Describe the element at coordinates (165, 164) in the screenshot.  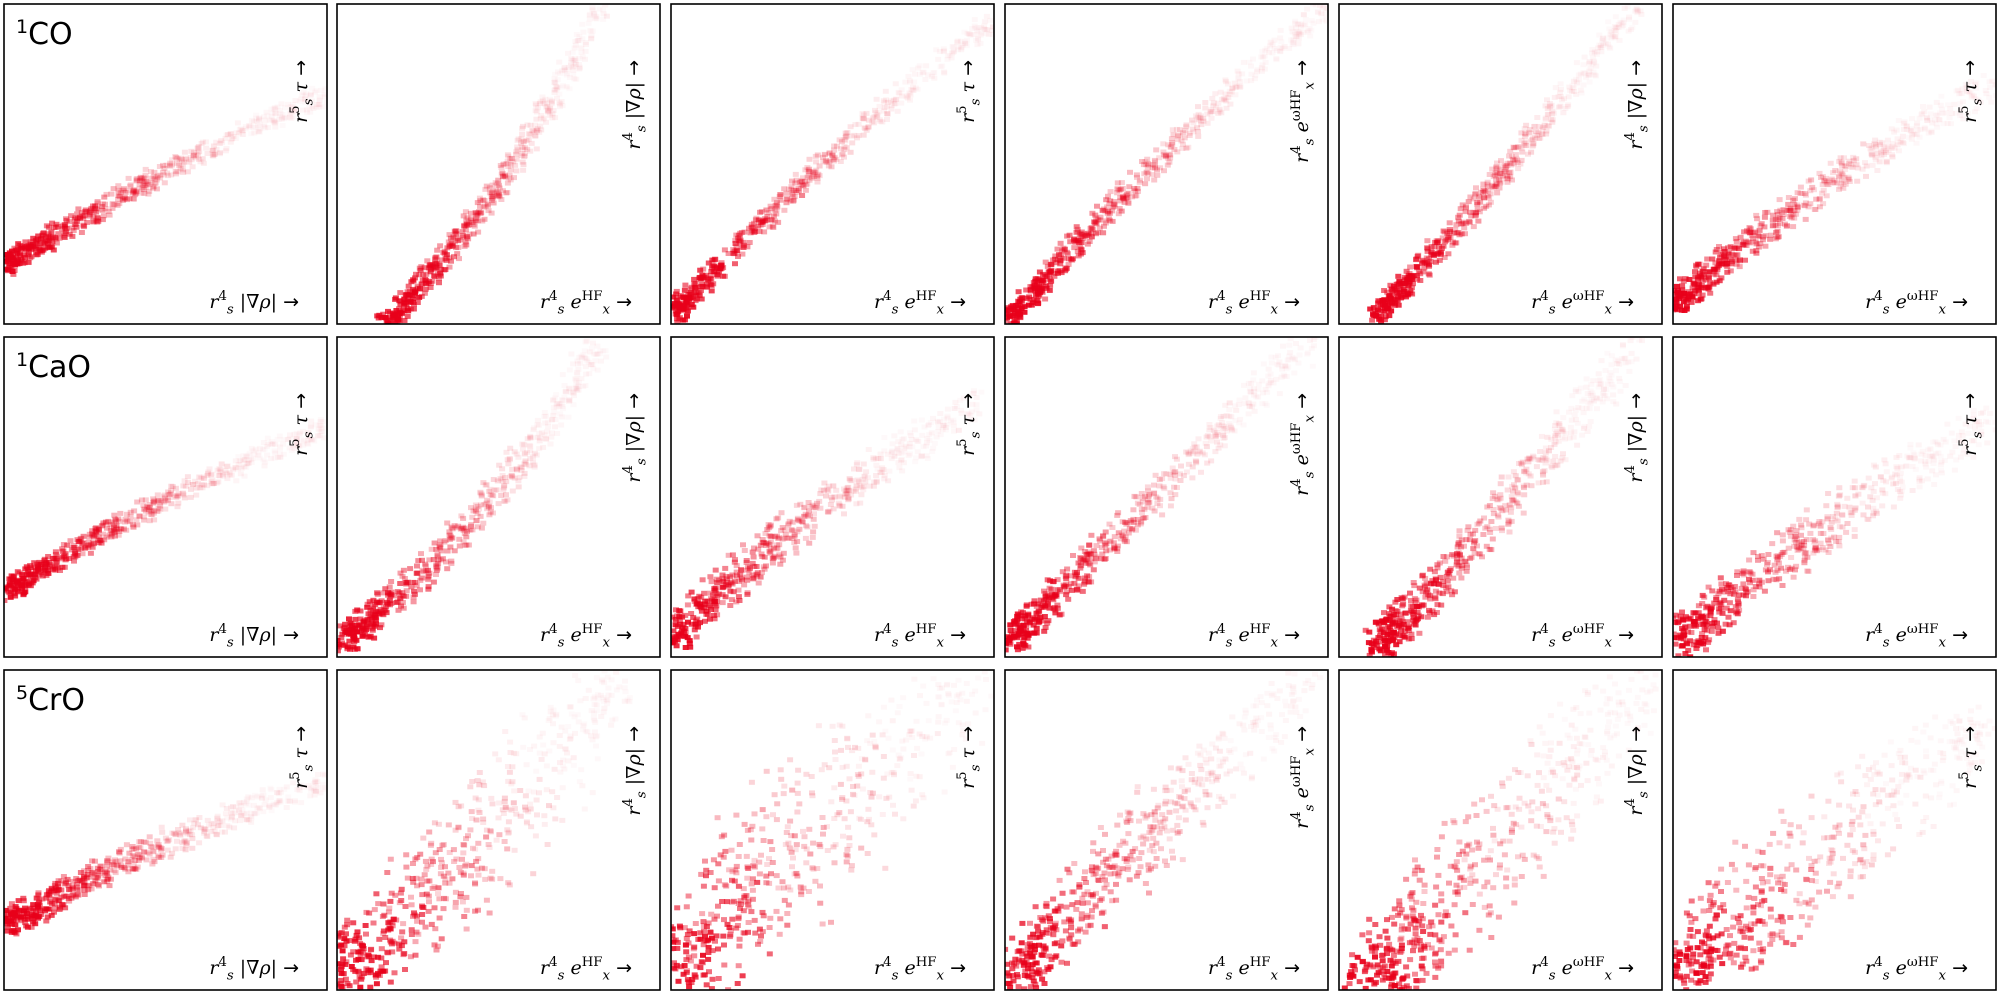
I see `panel-frame` at that location.